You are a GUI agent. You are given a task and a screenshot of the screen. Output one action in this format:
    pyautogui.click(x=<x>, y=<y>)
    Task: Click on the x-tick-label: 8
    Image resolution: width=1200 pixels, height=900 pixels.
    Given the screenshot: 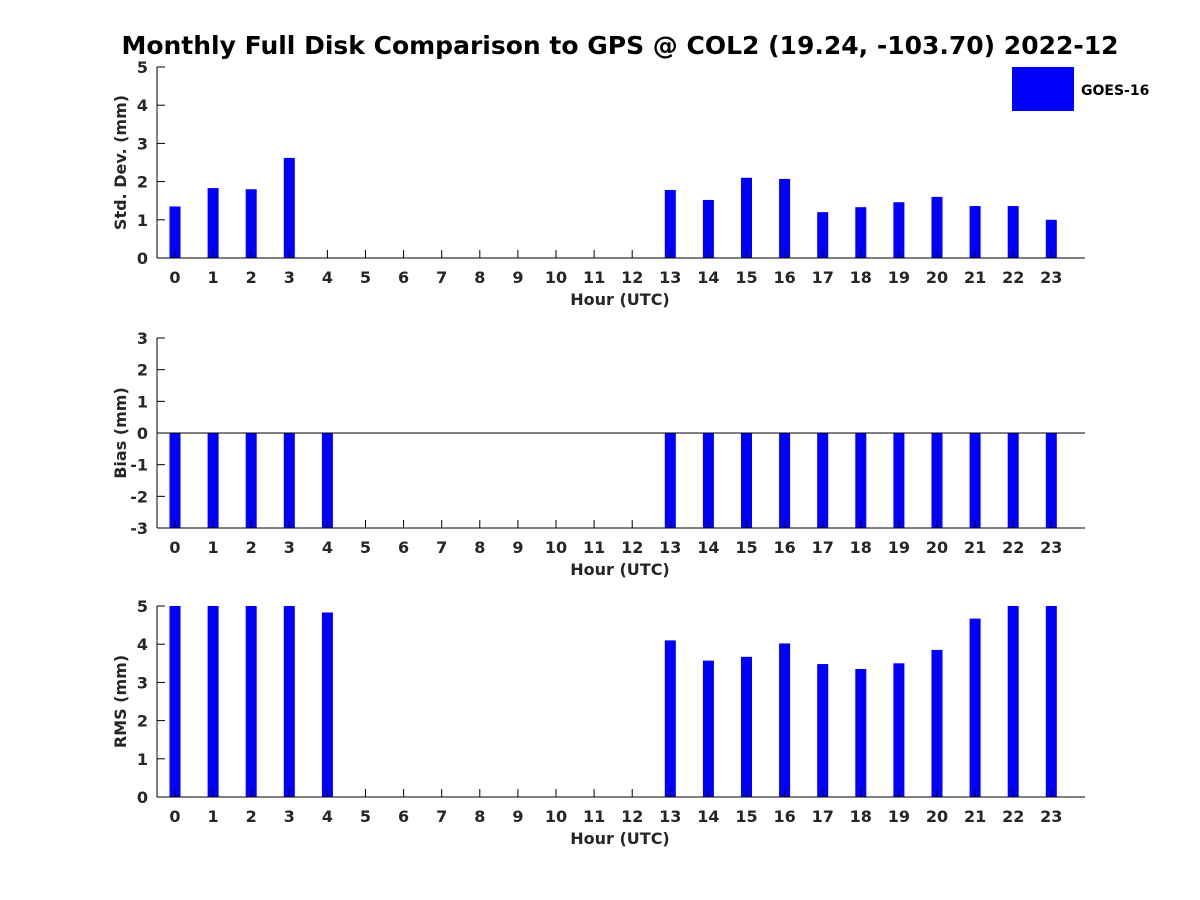 What is the action you would take?
    pyautogui.click(x=479, y=277)
    